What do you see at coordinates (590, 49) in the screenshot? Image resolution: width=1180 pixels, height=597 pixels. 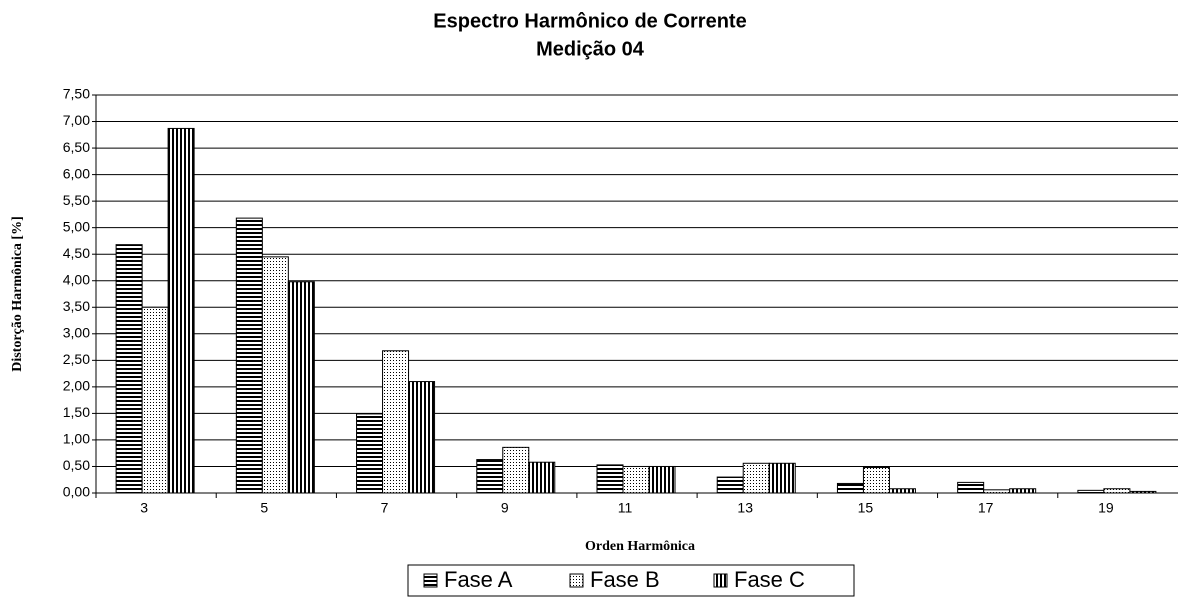 I see `chart-subtitle: Medição 04` at bounding box center [590, 49].